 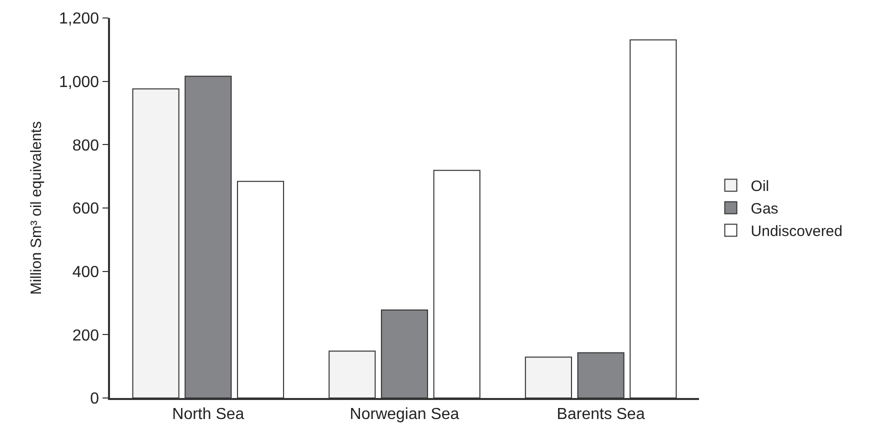 What do you see at coordinates (86, 335) in the screenshot?
I see `y-tick-label: 200` at bounding box center [86, 335].